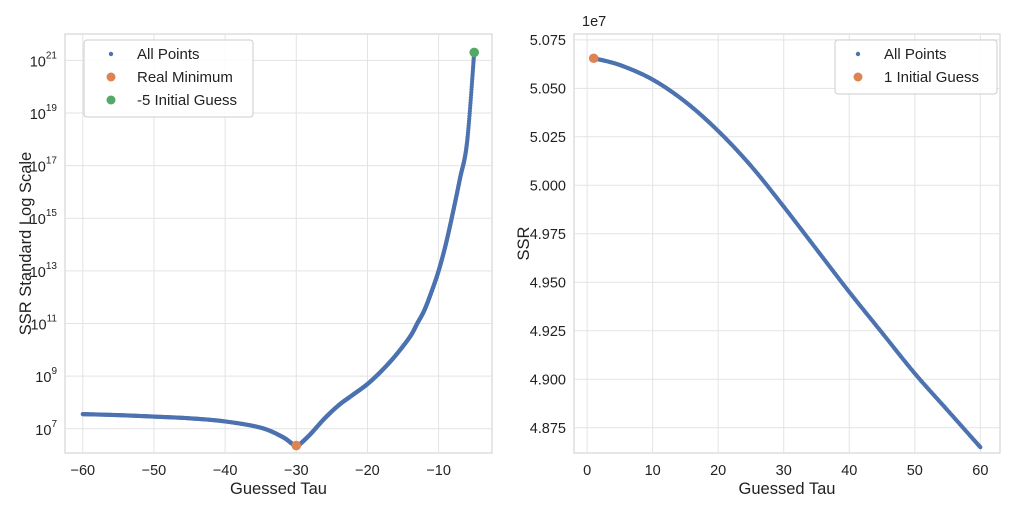 The width and height of the screenshot is (1023, 513). Describe the element at coordinates (44, 218) in the screenshot. I see `y-tick-label: 10¹⁵` at that location.